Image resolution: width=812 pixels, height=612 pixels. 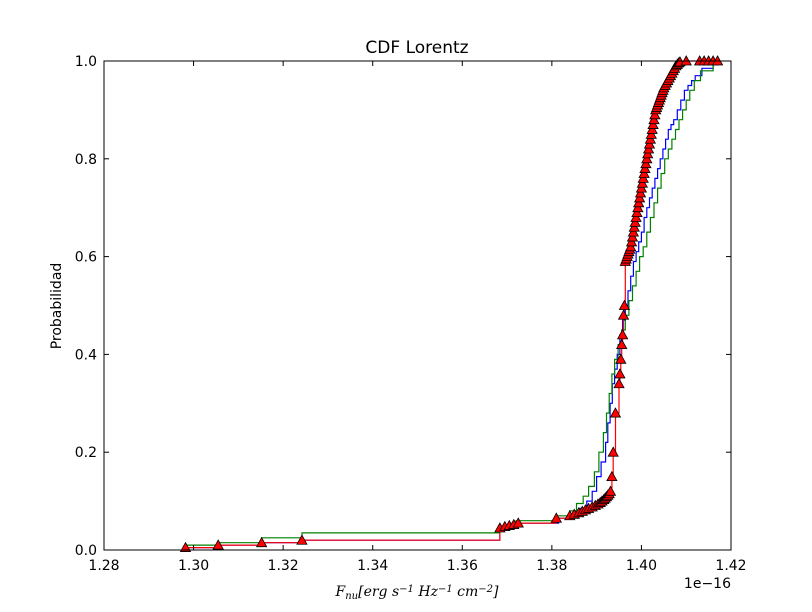 What do you see at coordinates (641, 566) in the screenshot?
I see `x-tick-label: 1.40` at bounding box center [641, 566].